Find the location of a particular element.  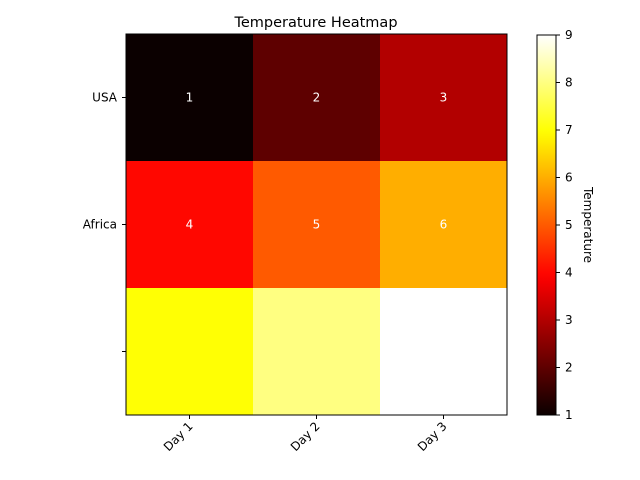

colorbar-tick-label: 8 is located at coordinates (569, 83).